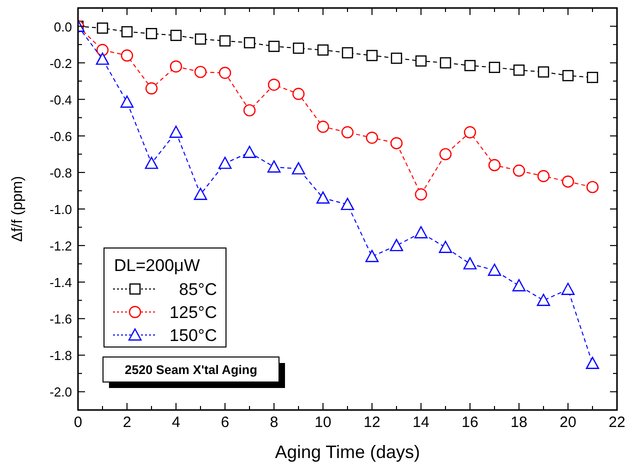 The width and height of the screenshot is (643, 470). What do you see at coordinates (372, 422) in the screenshot?
I see `x-tick-label: 12` at bounding box center [372, 422].